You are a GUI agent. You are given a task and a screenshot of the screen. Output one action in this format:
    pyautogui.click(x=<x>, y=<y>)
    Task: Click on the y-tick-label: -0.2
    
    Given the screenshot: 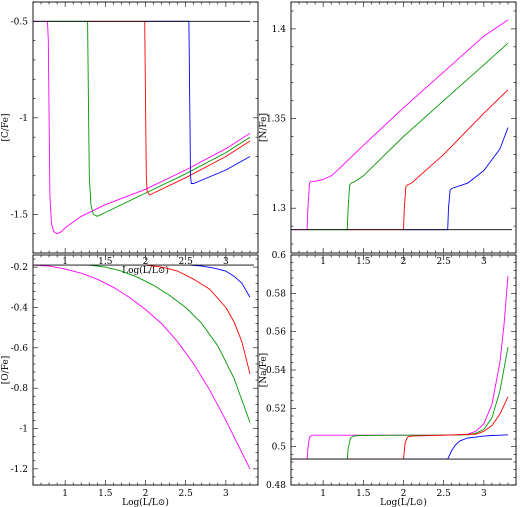 What is the action you would take?
    pyautogui.click(x=19, y=268)
    